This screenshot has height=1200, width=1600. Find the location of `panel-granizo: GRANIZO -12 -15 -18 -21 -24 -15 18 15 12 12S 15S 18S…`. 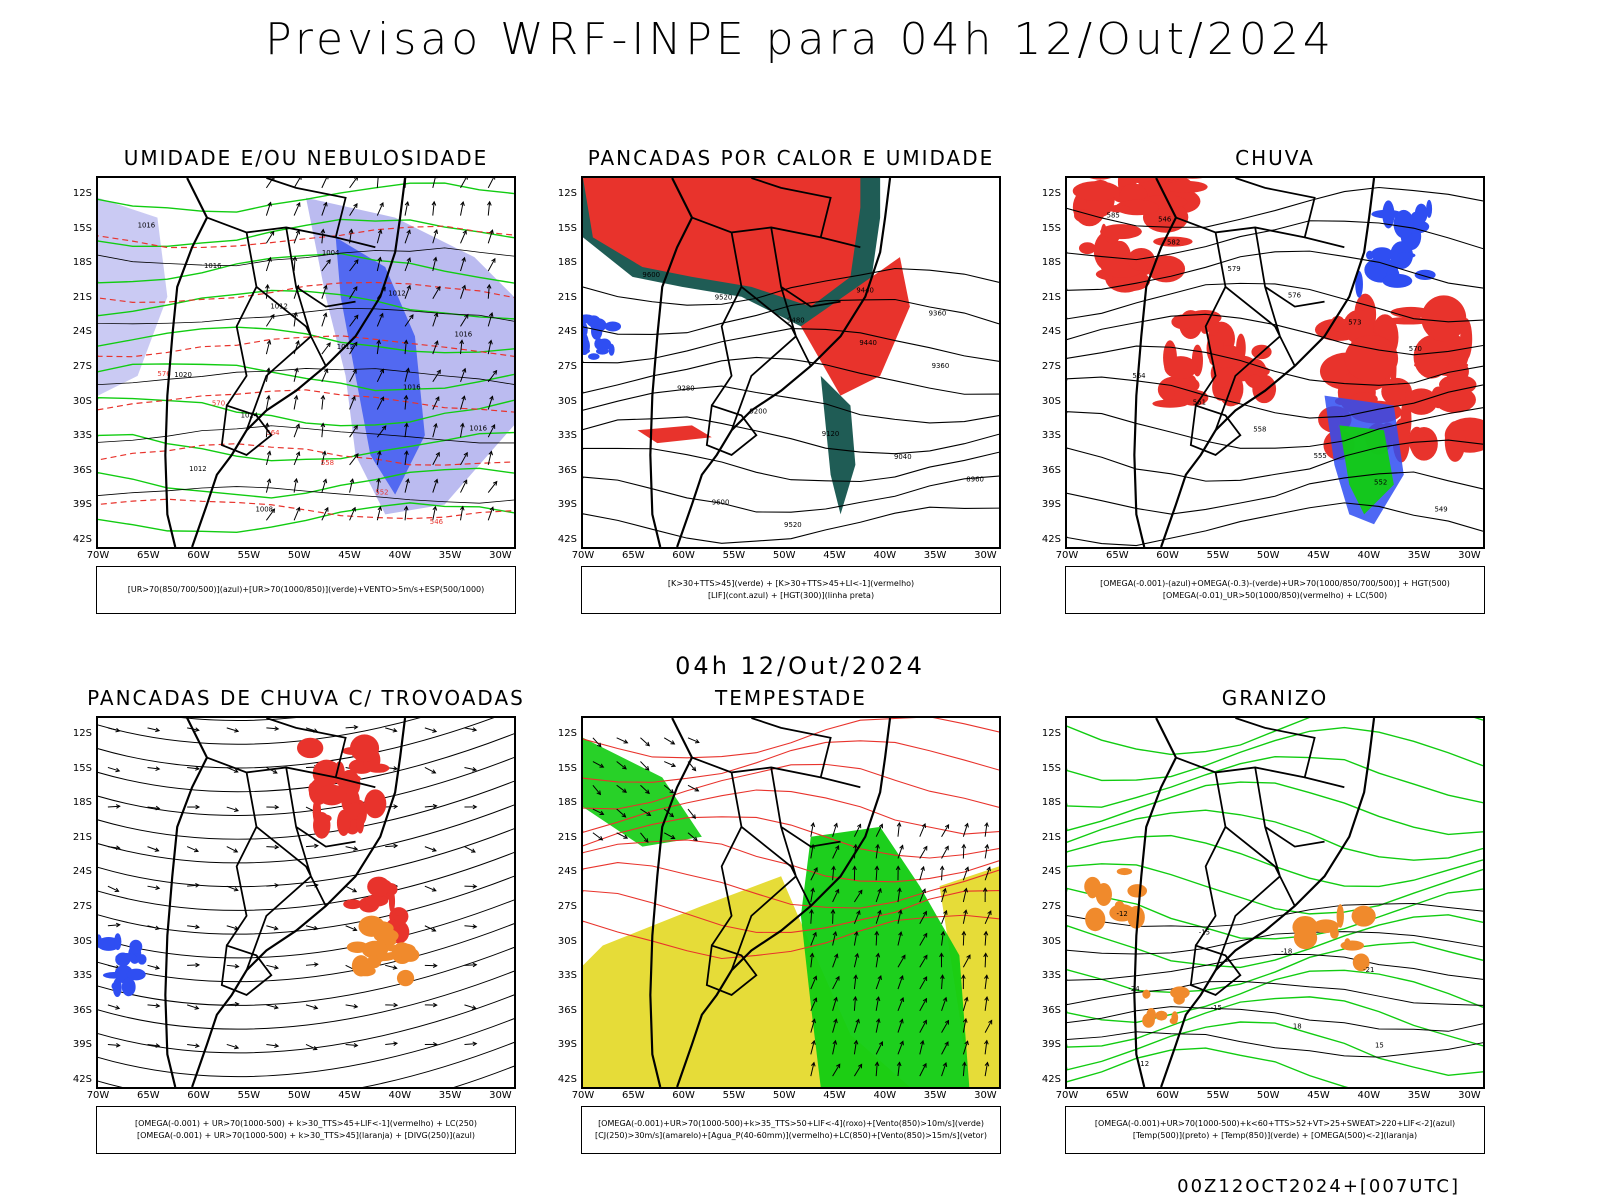

panel-granizo: GRANIZO -12 -15 -18 -21 -24 -15 18 15 12 12S 15S 18S… is located at coordinates (1275, 921).